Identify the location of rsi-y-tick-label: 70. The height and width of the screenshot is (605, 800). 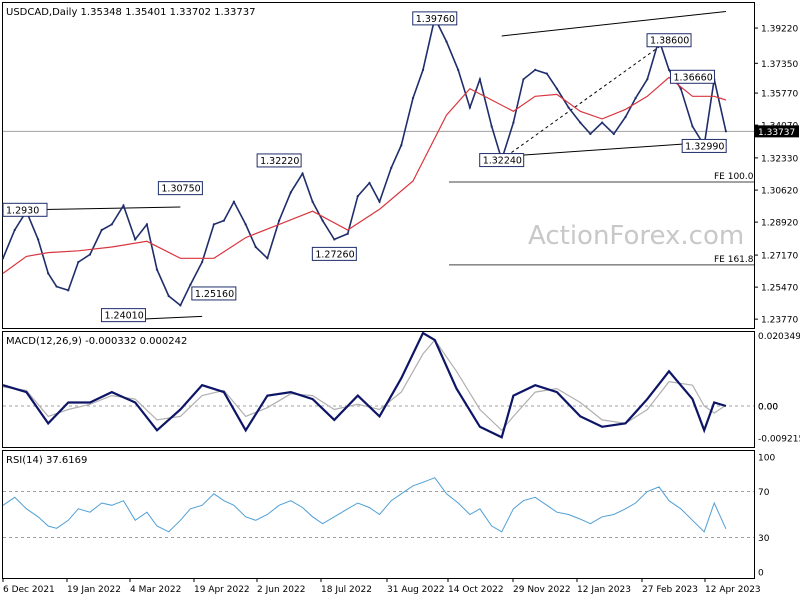
(764, 493).